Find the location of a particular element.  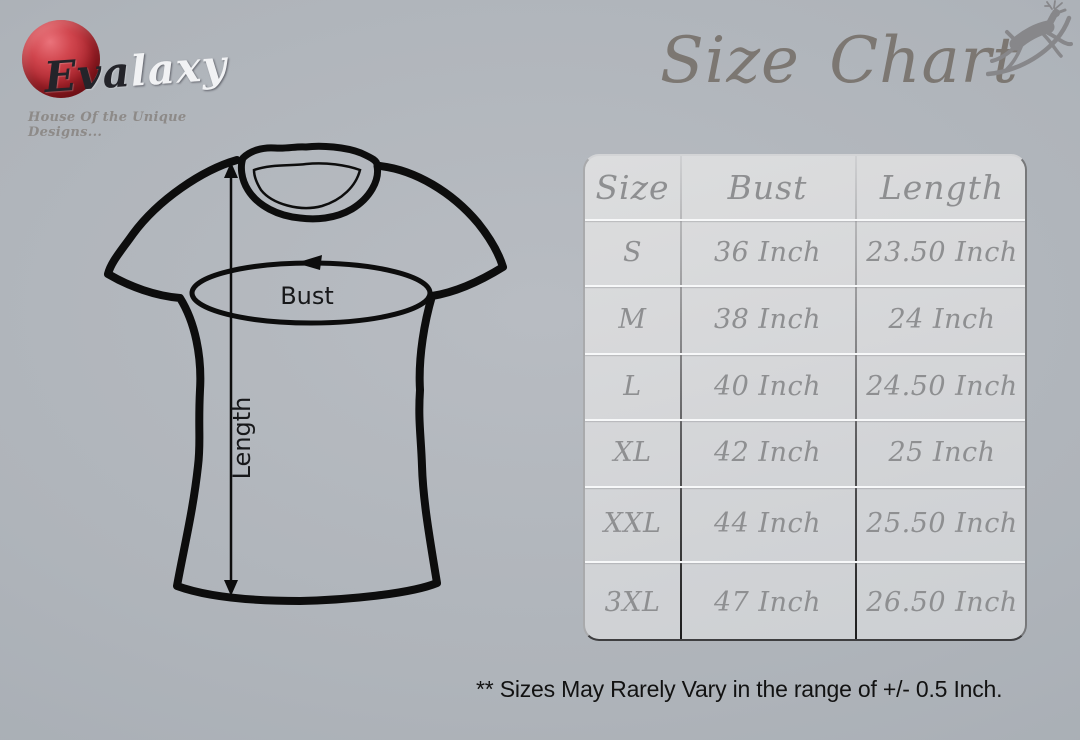

length-cell: 25.50 Inch is located at coordinates (942, 523).